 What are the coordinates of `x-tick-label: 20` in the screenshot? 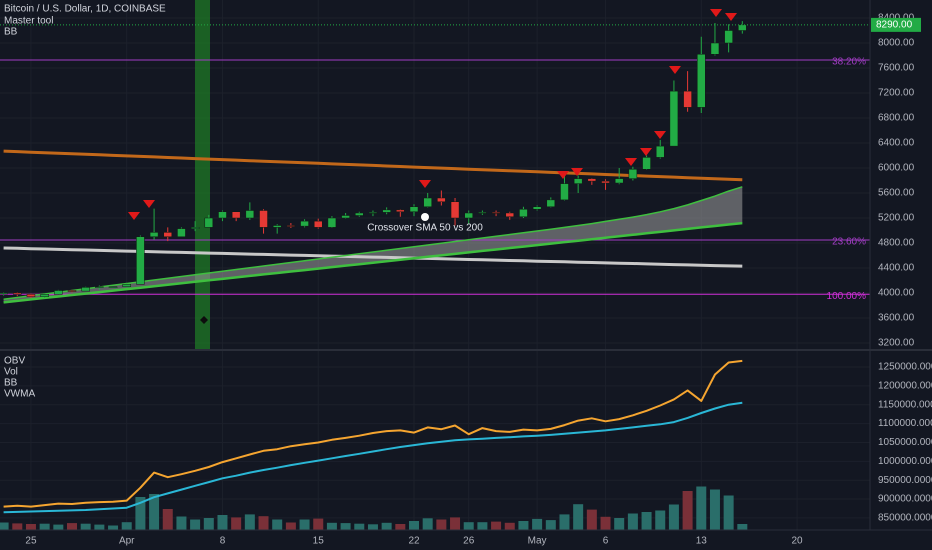 It's located at (797, 541).